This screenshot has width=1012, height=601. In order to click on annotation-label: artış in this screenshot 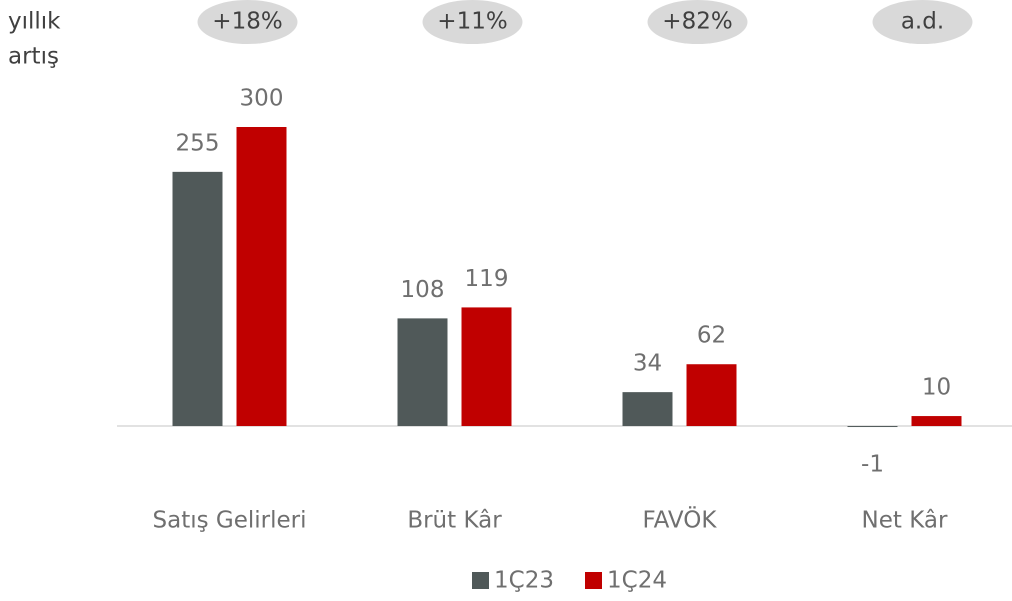, I will do `click(33, 57)`.